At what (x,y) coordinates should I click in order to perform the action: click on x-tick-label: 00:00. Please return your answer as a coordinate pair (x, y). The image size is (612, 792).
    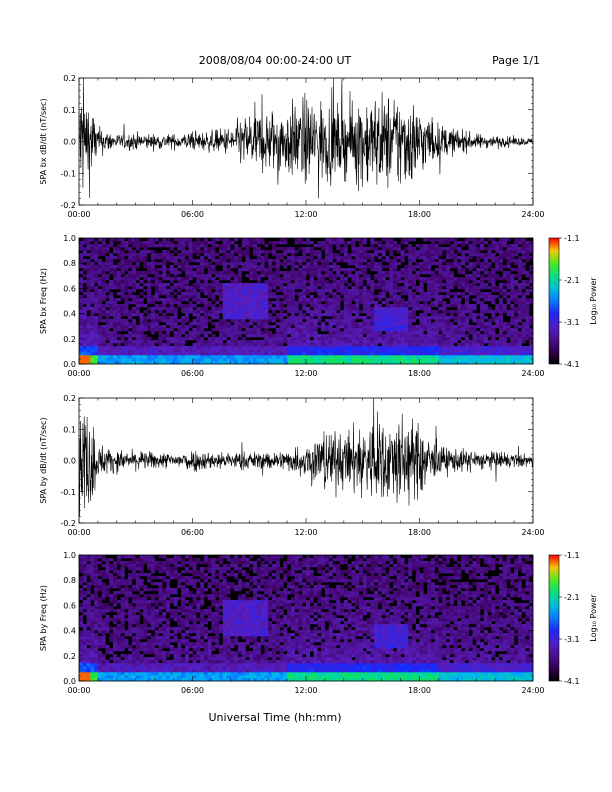
    Looking at the image, I should click on (78, 373).